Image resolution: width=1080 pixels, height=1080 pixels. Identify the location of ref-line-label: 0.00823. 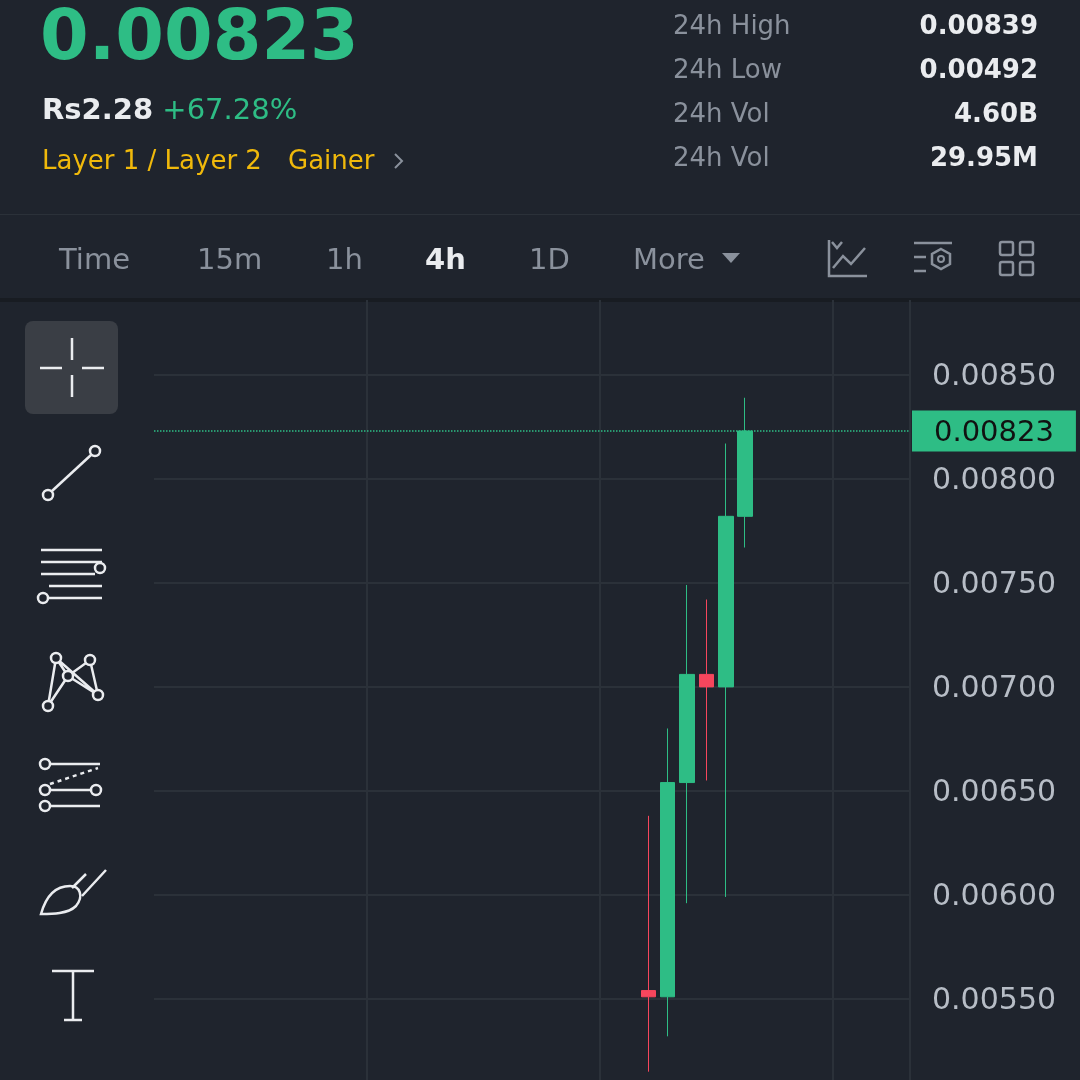
(994, 431).